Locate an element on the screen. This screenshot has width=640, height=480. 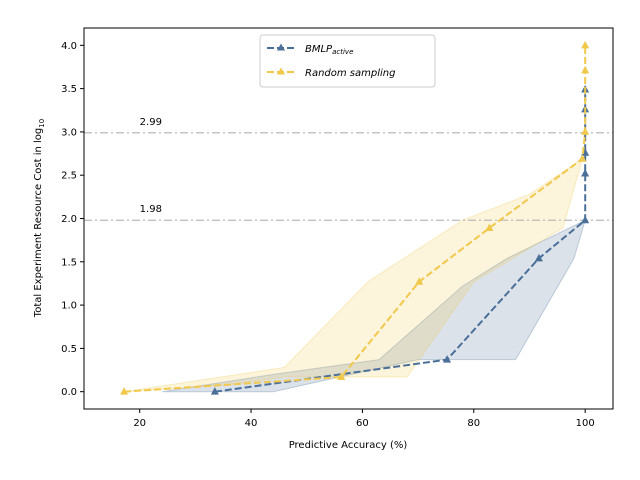
x-tick-label-0: 20 is located at coordinates (139, 423).